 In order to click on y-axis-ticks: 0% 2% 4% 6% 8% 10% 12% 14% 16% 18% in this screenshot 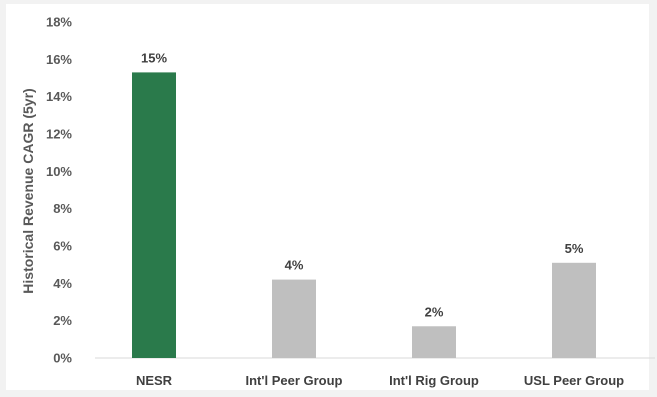, I will do `click(59, 190)`.